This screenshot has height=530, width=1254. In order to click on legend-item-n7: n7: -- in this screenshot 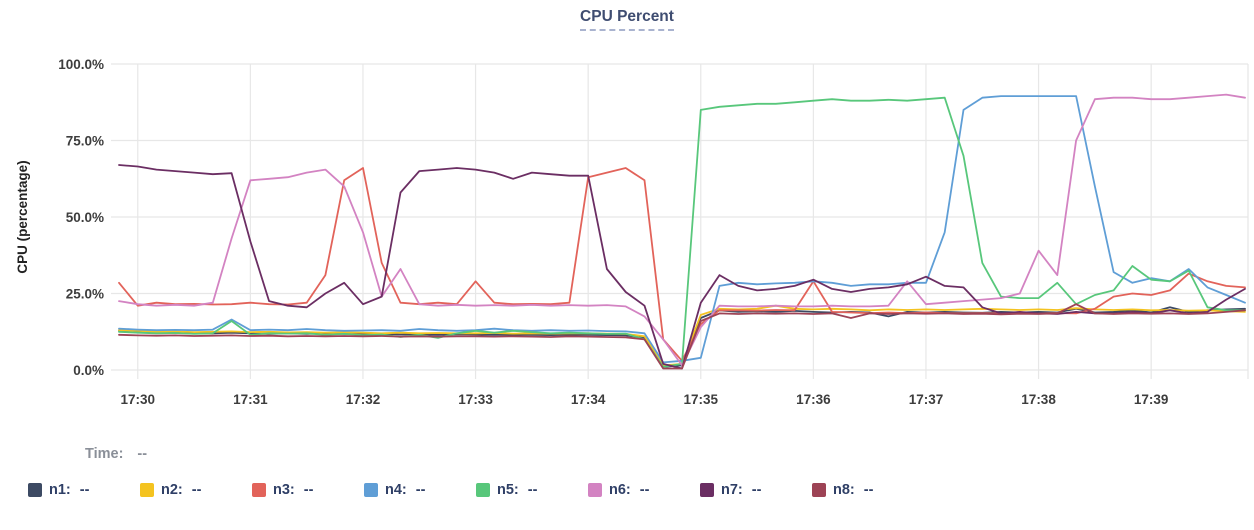, I will do `click(756, 490)`.